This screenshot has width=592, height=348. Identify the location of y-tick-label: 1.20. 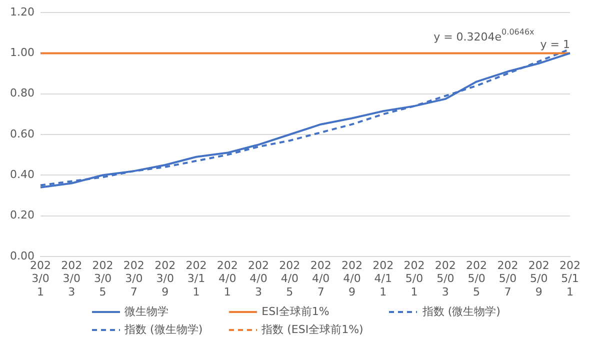
(22, 11).